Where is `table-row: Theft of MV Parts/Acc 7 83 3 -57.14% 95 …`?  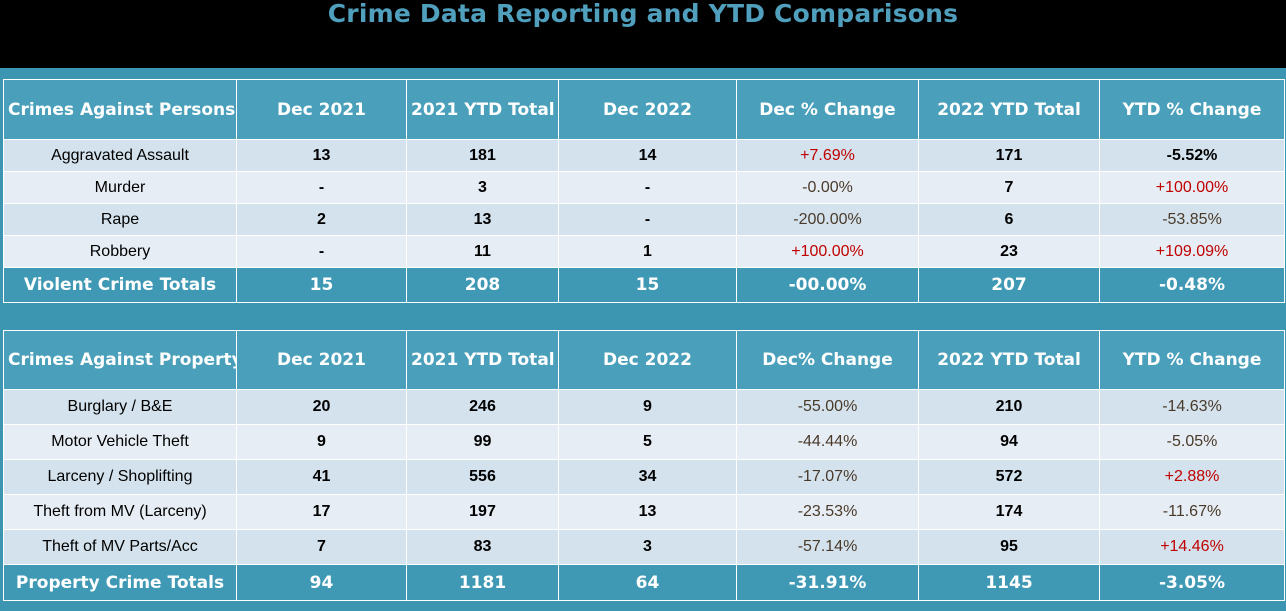 table-row: Theft of MV Parts/Acc 7 83 3 -57.14% 95 … is located at coordinates (644, 547).